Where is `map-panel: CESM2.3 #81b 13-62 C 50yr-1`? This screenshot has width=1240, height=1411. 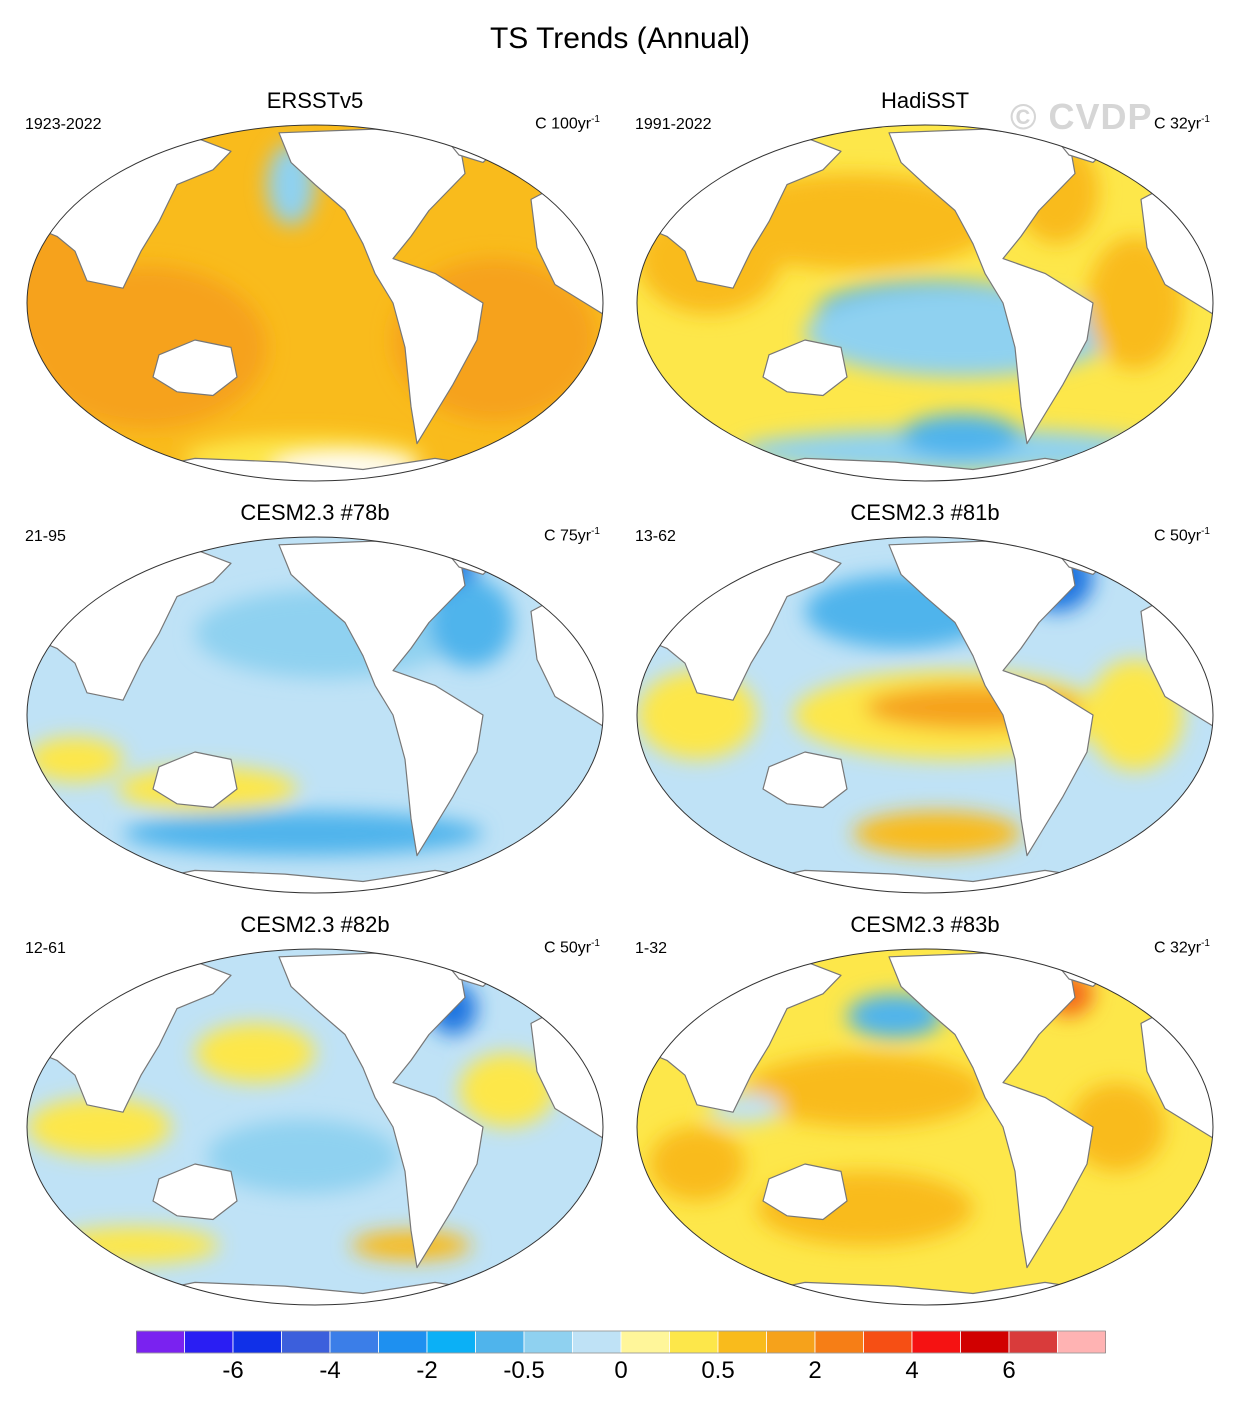
map-panel: CESM2.3 #81b 13-62 C 50yr-1 is located at coordinates (925, 700).